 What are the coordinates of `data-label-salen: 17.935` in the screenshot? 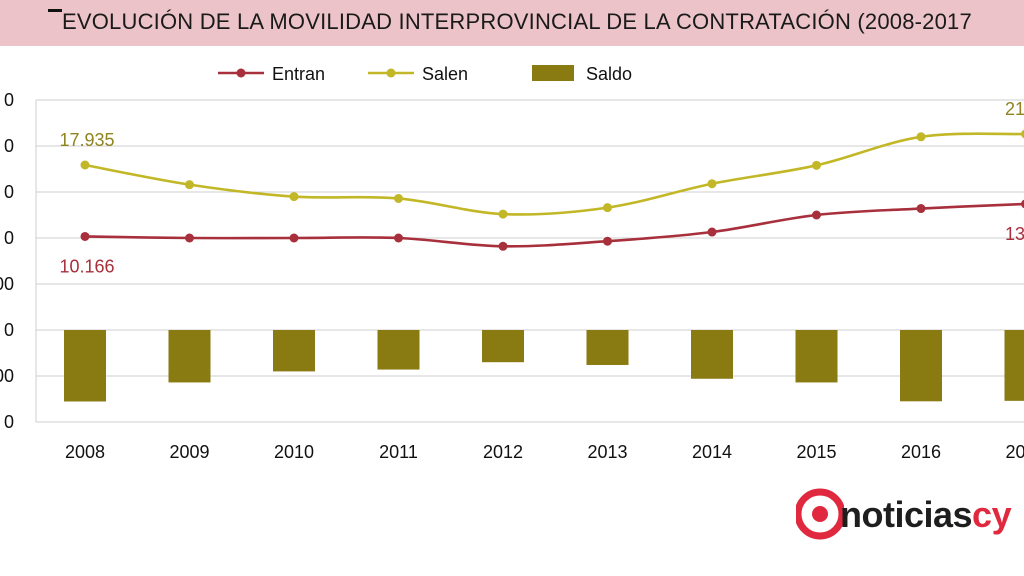 It's located at (86, 140).